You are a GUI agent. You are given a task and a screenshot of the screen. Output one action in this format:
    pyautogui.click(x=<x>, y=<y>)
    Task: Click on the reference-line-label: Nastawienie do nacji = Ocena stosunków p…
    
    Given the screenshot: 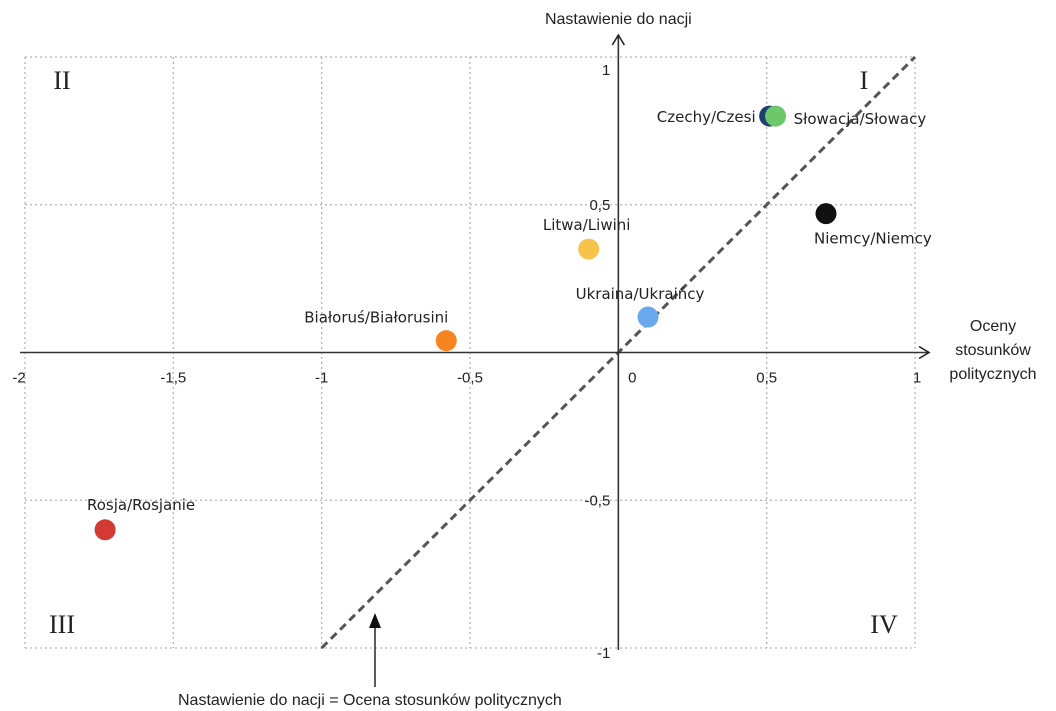 What is the action you would take?
    pyautogui.click(x=370, y=700)
    